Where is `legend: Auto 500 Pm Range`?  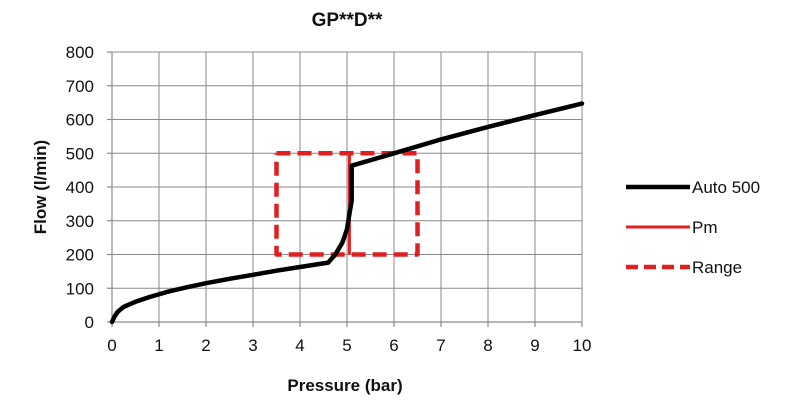 legend: Auto 500 Pm Range is located at coordinates (693, 227).